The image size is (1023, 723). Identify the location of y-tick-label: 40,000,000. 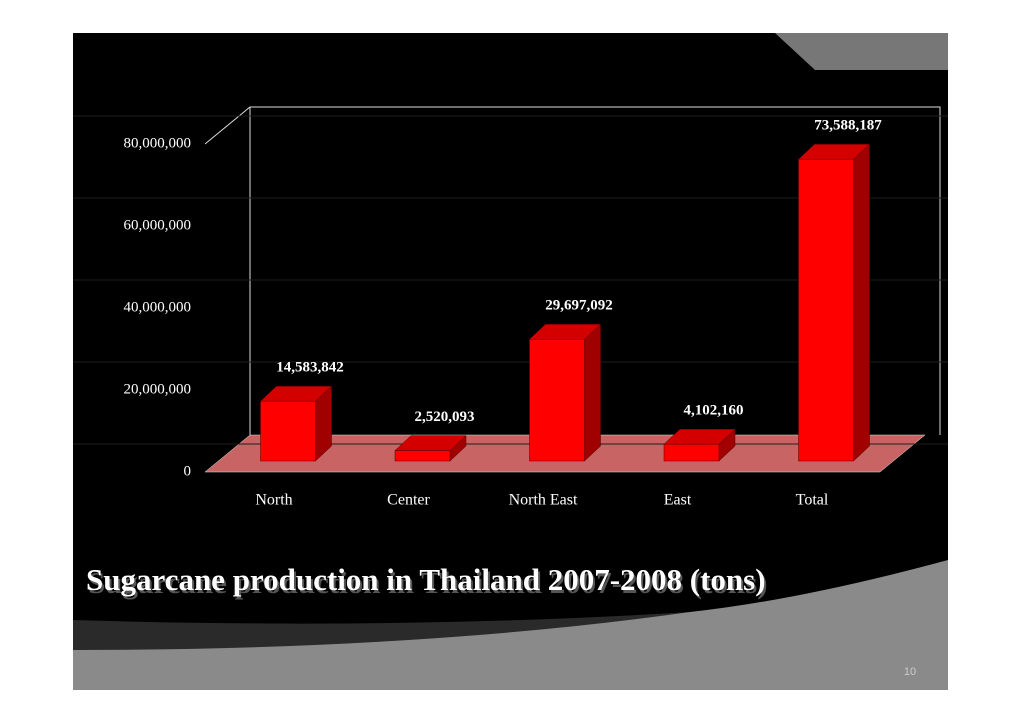
(158, 307).